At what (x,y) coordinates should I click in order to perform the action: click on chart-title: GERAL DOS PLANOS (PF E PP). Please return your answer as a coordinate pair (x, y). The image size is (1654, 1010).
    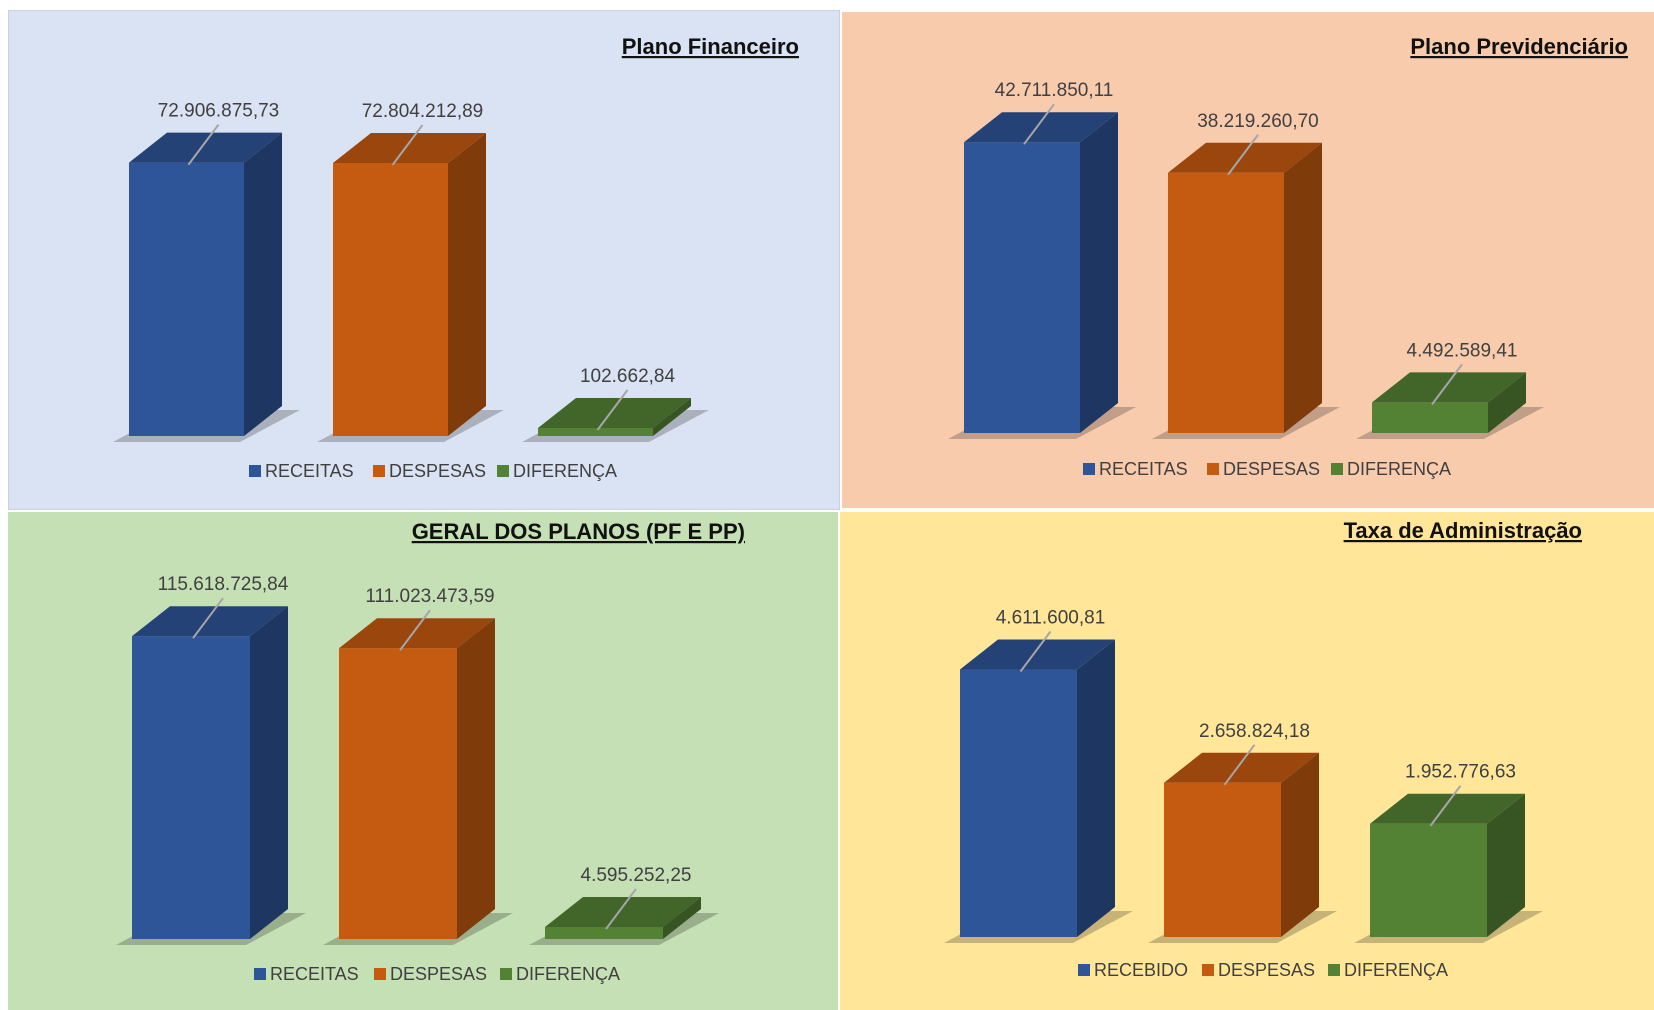
    Looking at the image, I should click on (578, 531).